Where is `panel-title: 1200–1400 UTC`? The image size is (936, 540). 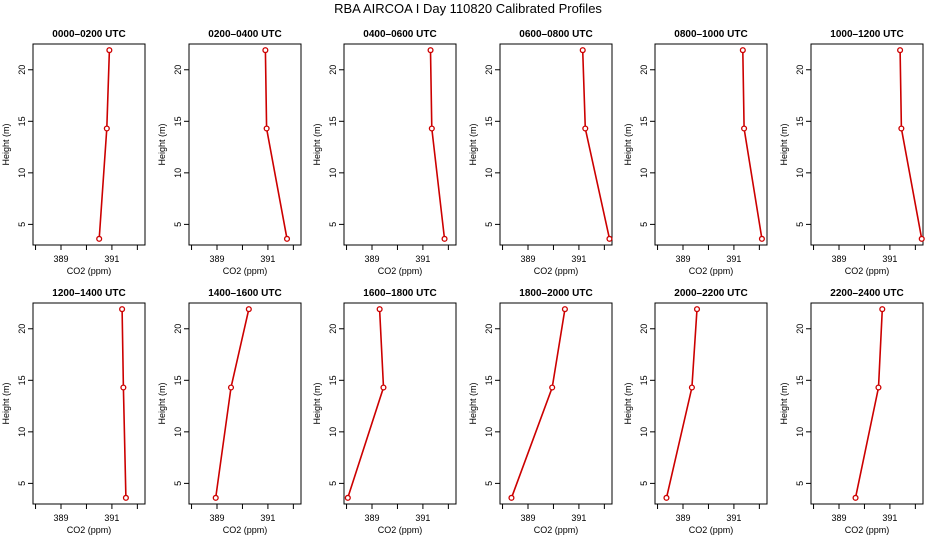 panel-title: 1200–1400 UTC is located at coordinates (88, 293).